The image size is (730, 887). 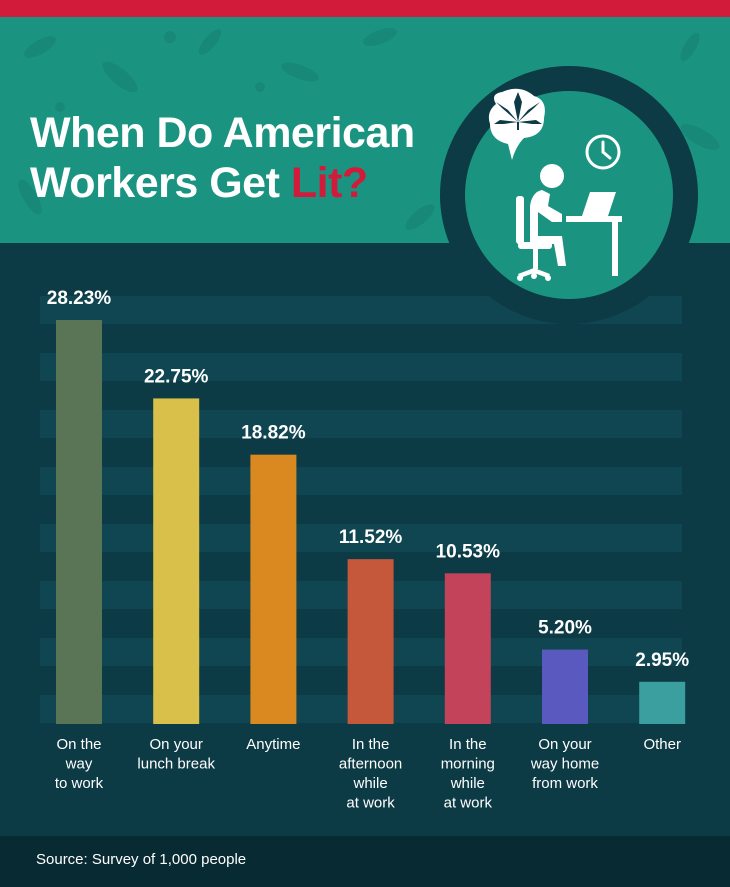 What do you see at coordinates (468, 551) in the screenshot?
I see `data-label: 10.53%` at bounding box center [468, 551].